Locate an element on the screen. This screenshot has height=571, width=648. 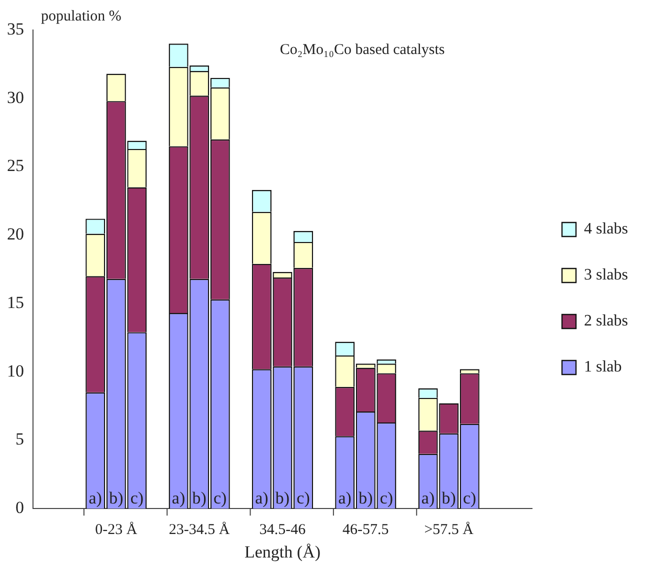
y-tick-label: 25 is located at coordinates (15, 166).